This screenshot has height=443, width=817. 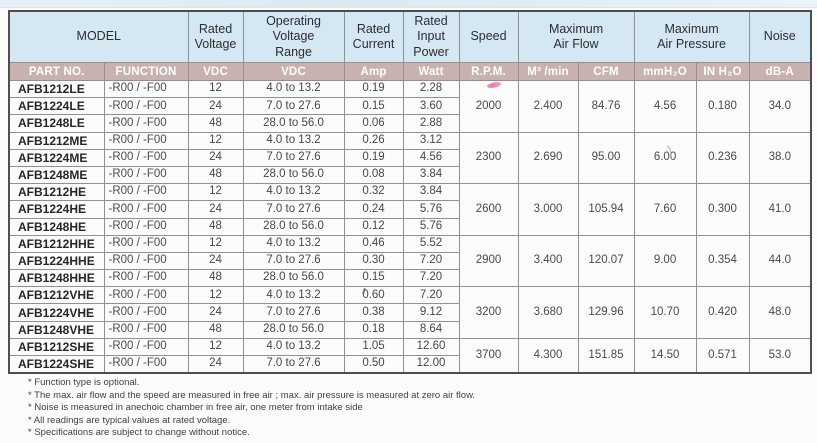 What do you see at coordinates (373, 36) in the screenshot?
I see `header-rated-current: Rated Current` at bounding box center [373, 36].